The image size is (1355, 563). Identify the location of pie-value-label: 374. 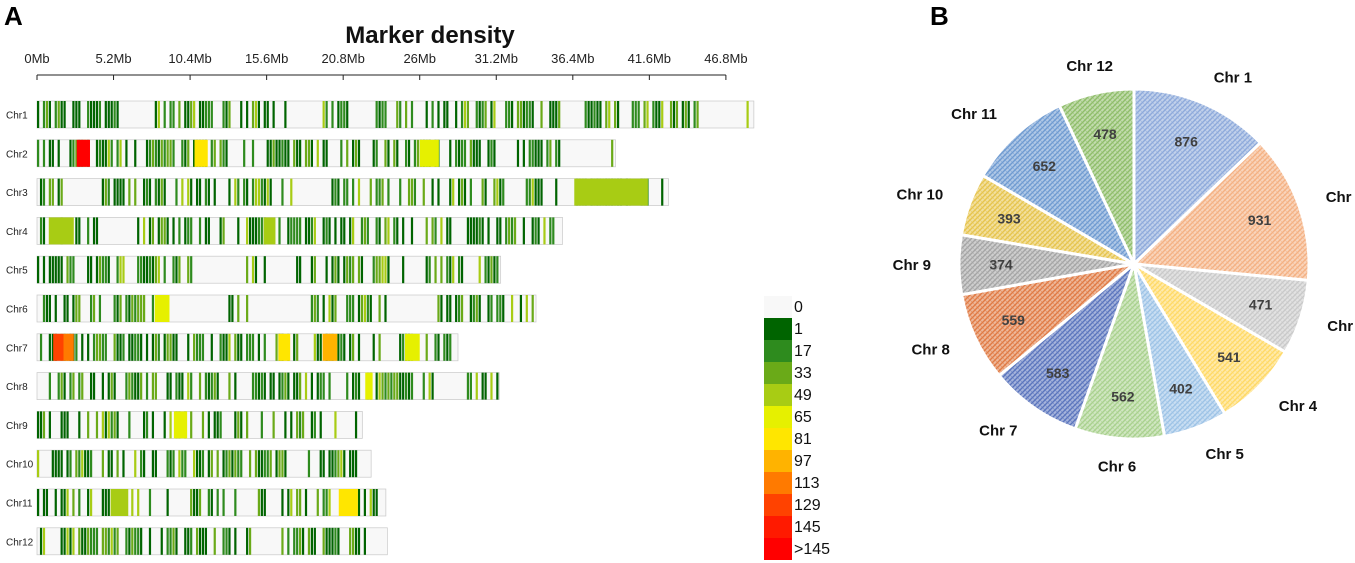
(1001, 265).